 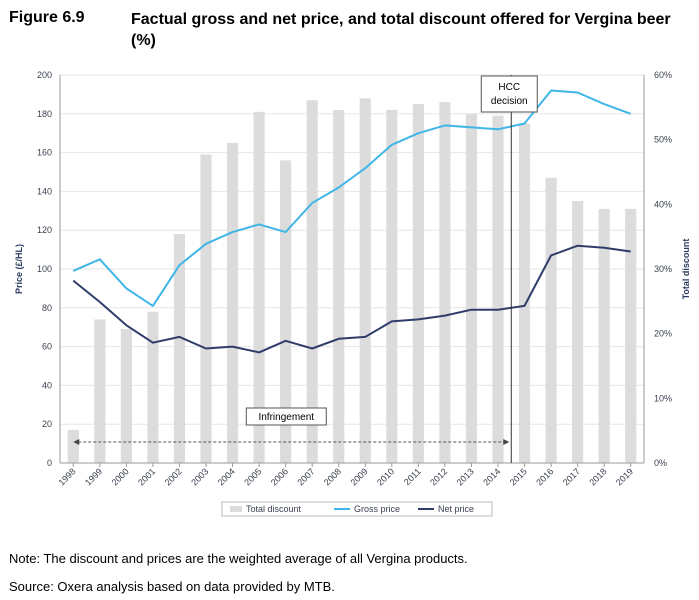 I want to click on x-tick-label: 2009, so click(x=358, y=476).